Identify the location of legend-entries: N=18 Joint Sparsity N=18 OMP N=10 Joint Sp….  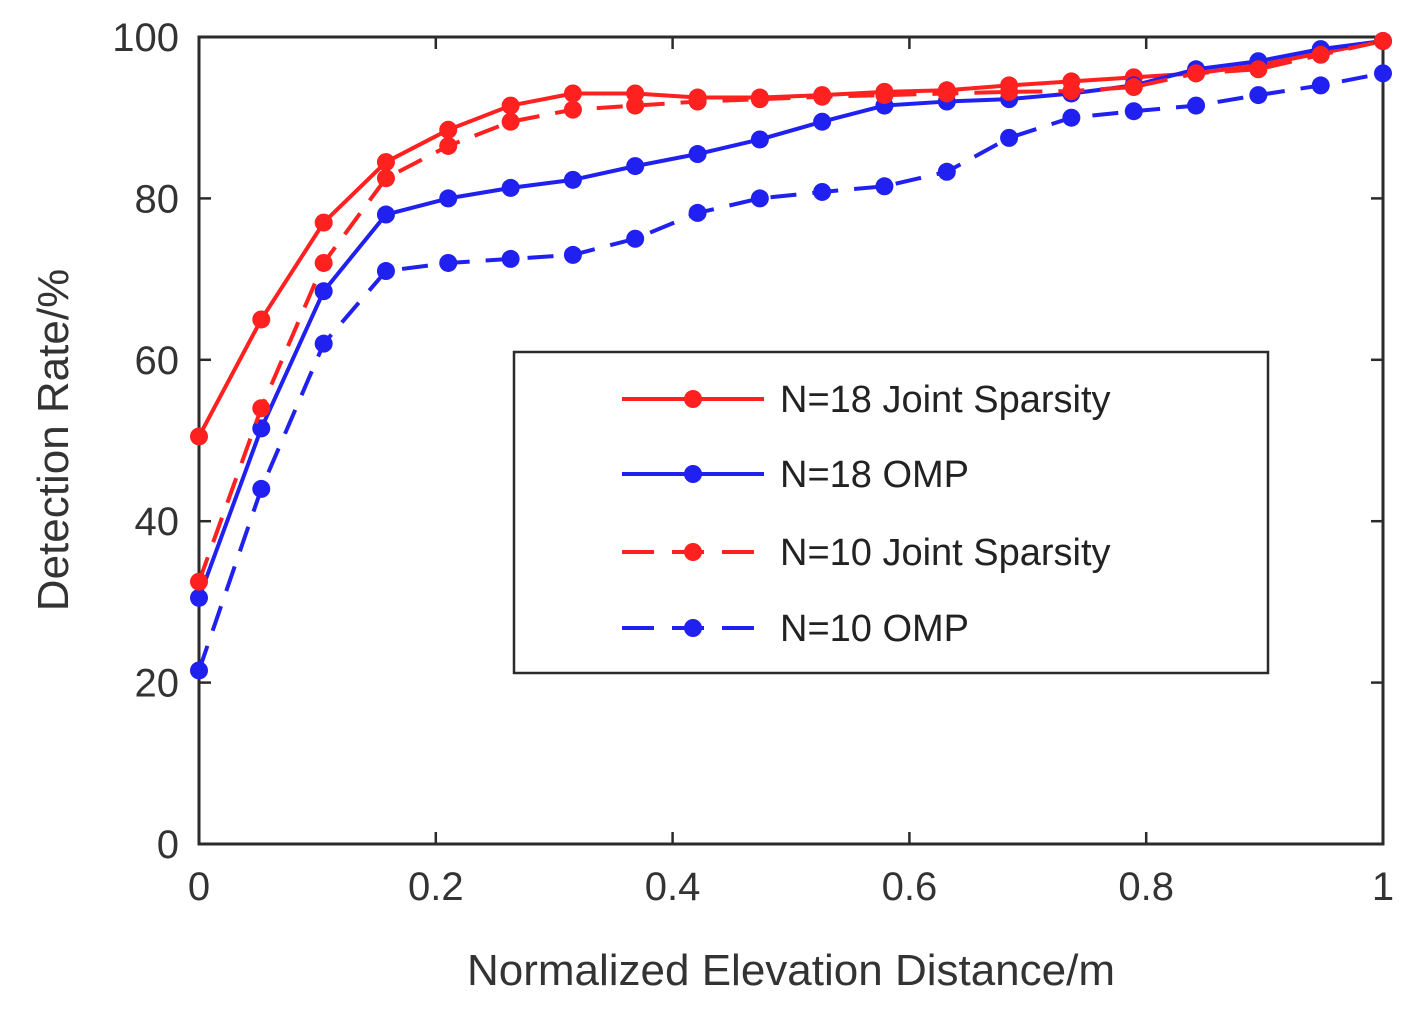
(866, 514).